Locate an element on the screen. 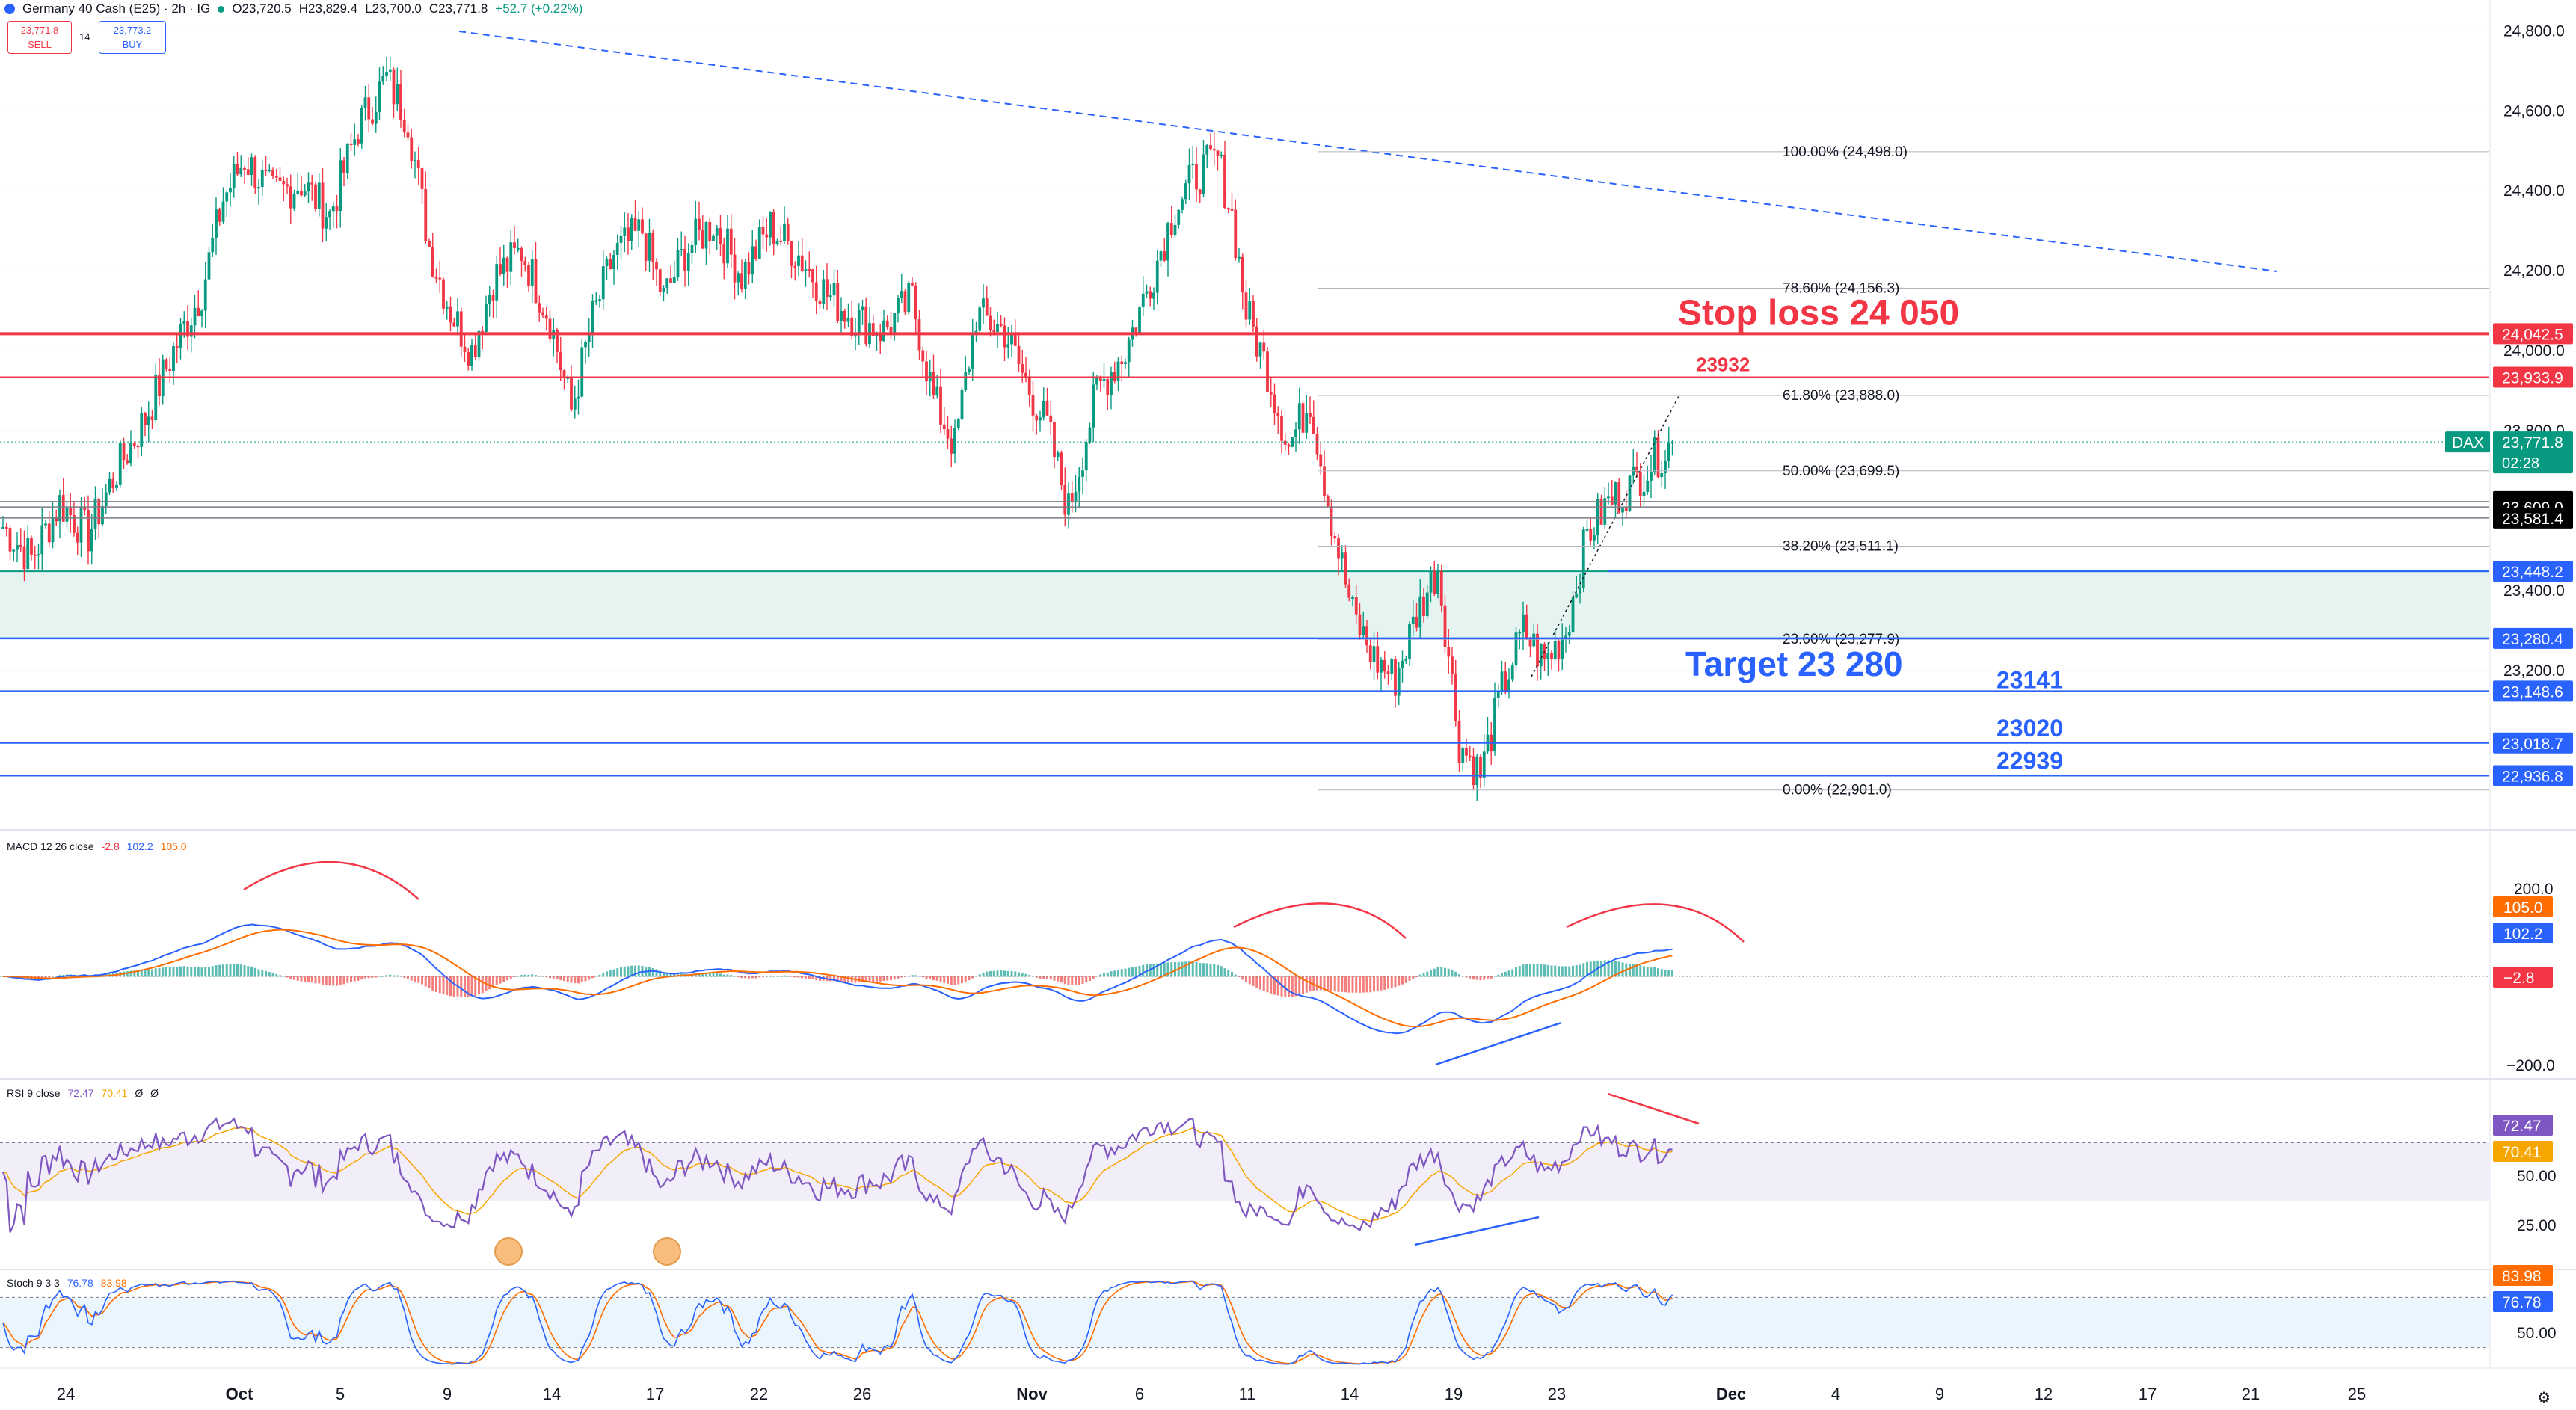 The image size is (2576, 1410). price-axis-tick: 24,200.0 is located at coordinates (2534, 271).